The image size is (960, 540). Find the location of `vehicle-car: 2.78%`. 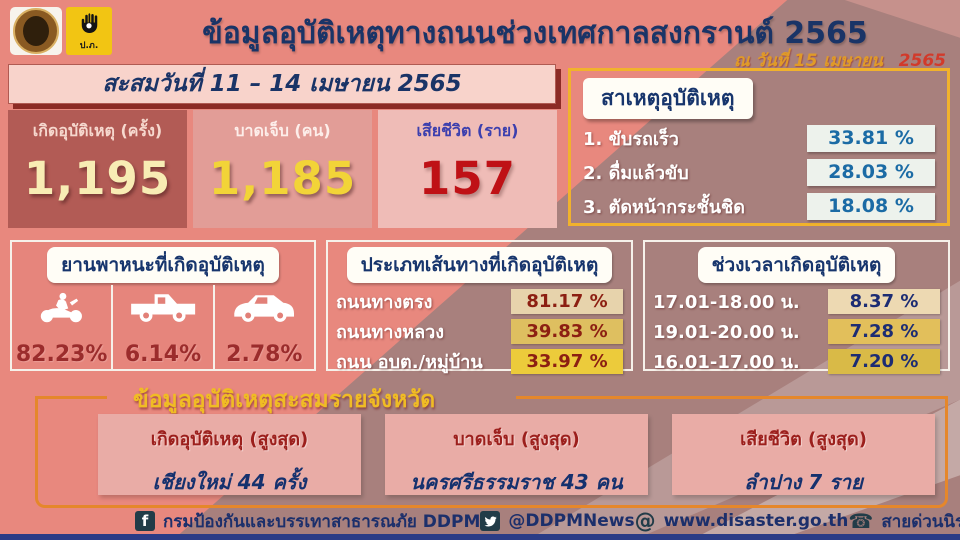

vehicle-car: 2.78% is located at coordinates (263, 328).